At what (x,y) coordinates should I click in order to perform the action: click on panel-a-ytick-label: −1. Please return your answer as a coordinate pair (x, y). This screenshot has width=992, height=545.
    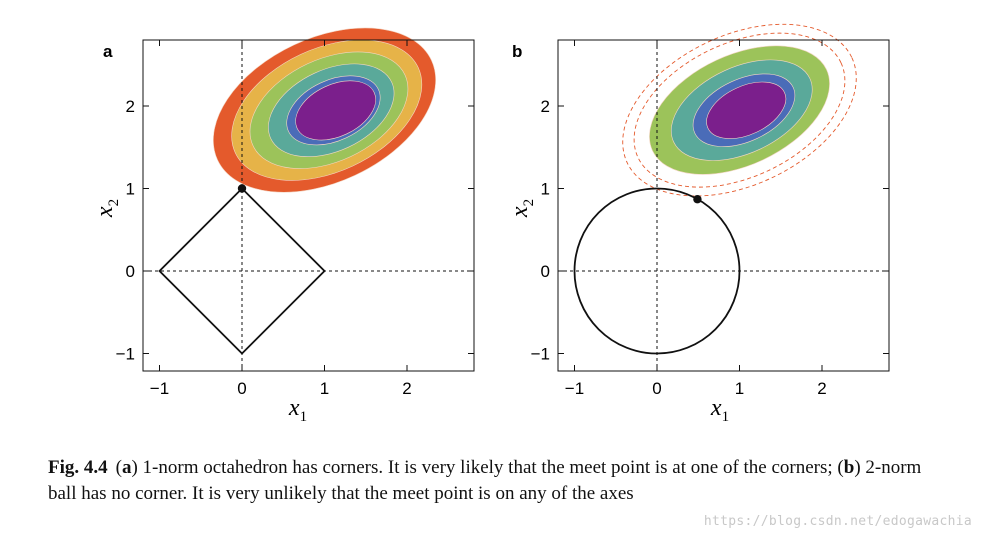
    Looking at the image, I should click on (125, 354).